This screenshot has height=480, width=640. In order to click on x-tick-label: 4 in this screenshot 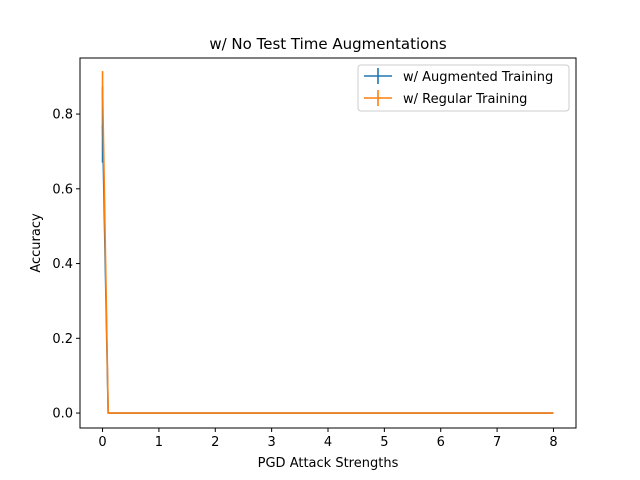, I will do `click(328, 442)`.